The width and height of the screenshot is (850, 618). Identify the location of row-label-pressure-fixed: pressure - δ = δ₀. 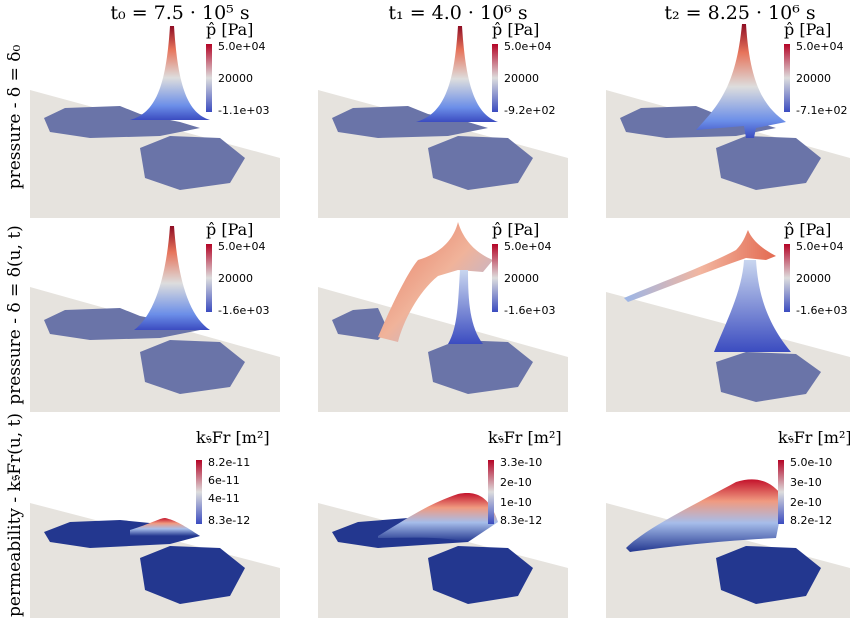
(15, 117).